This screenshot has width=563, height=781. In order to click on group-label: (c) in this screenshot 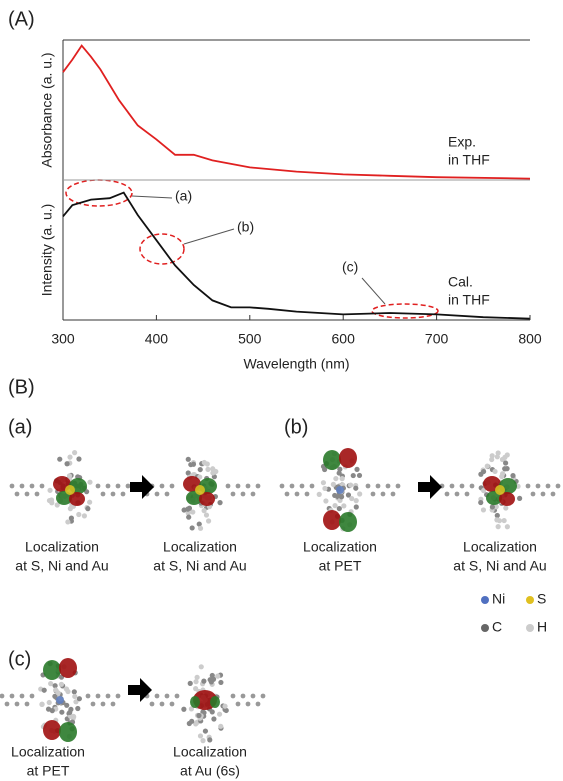, I will do `click(19, 659)`.